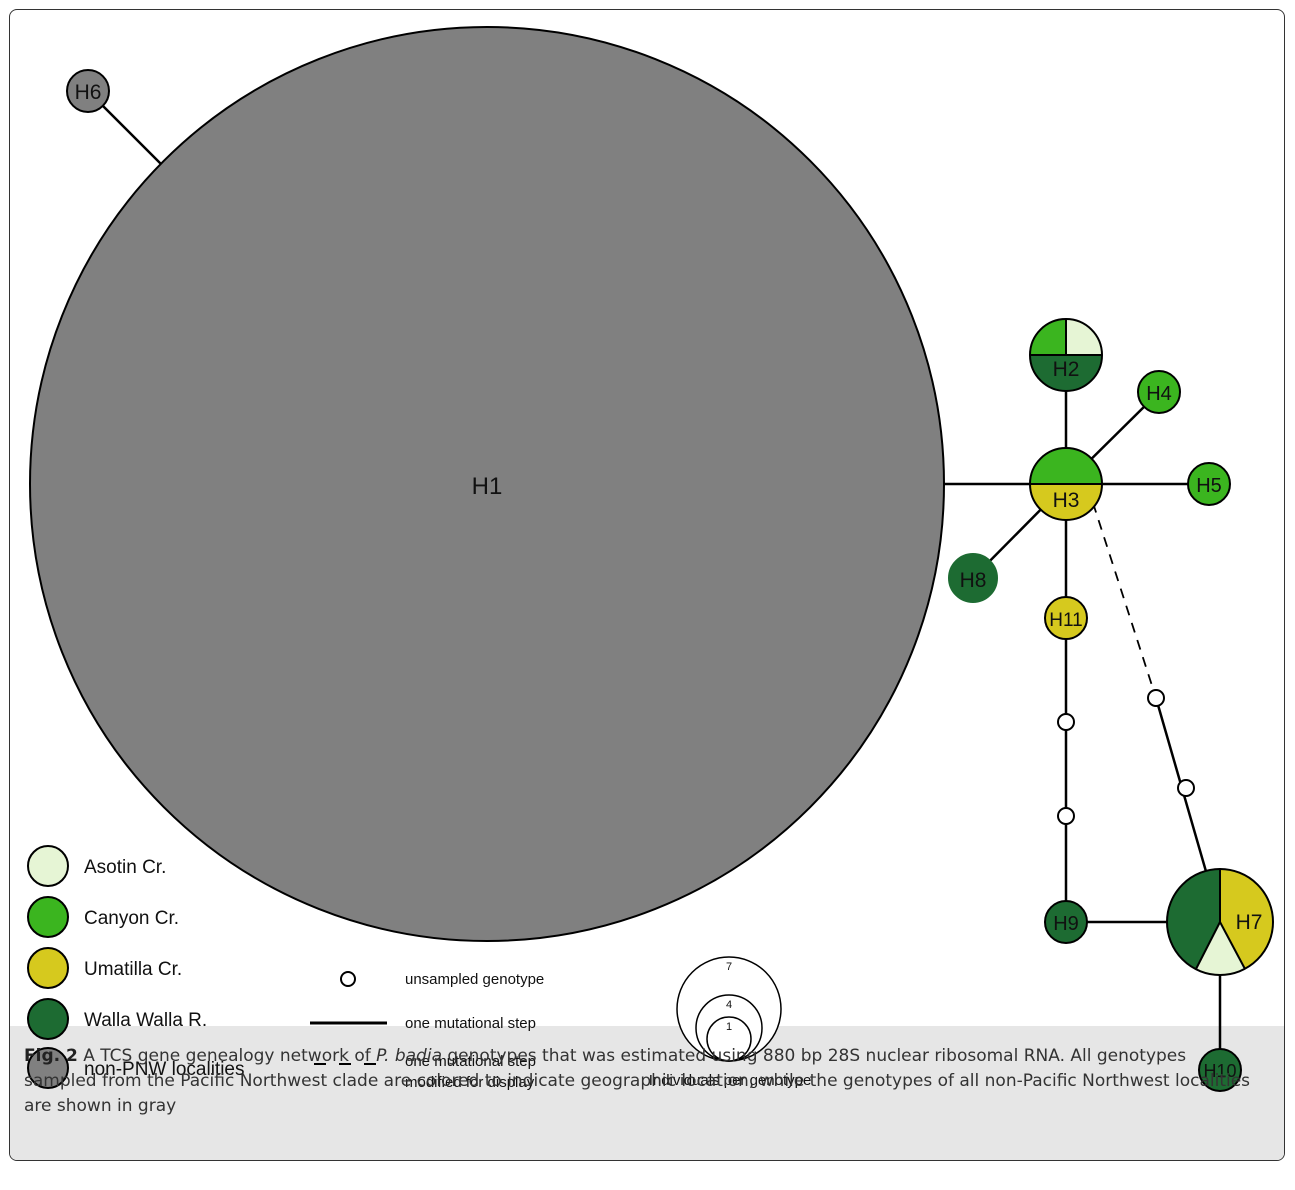 The width and height of the screenshot is (1295, 1190). I want to click on label-h11: H11, so click(1065, 620).